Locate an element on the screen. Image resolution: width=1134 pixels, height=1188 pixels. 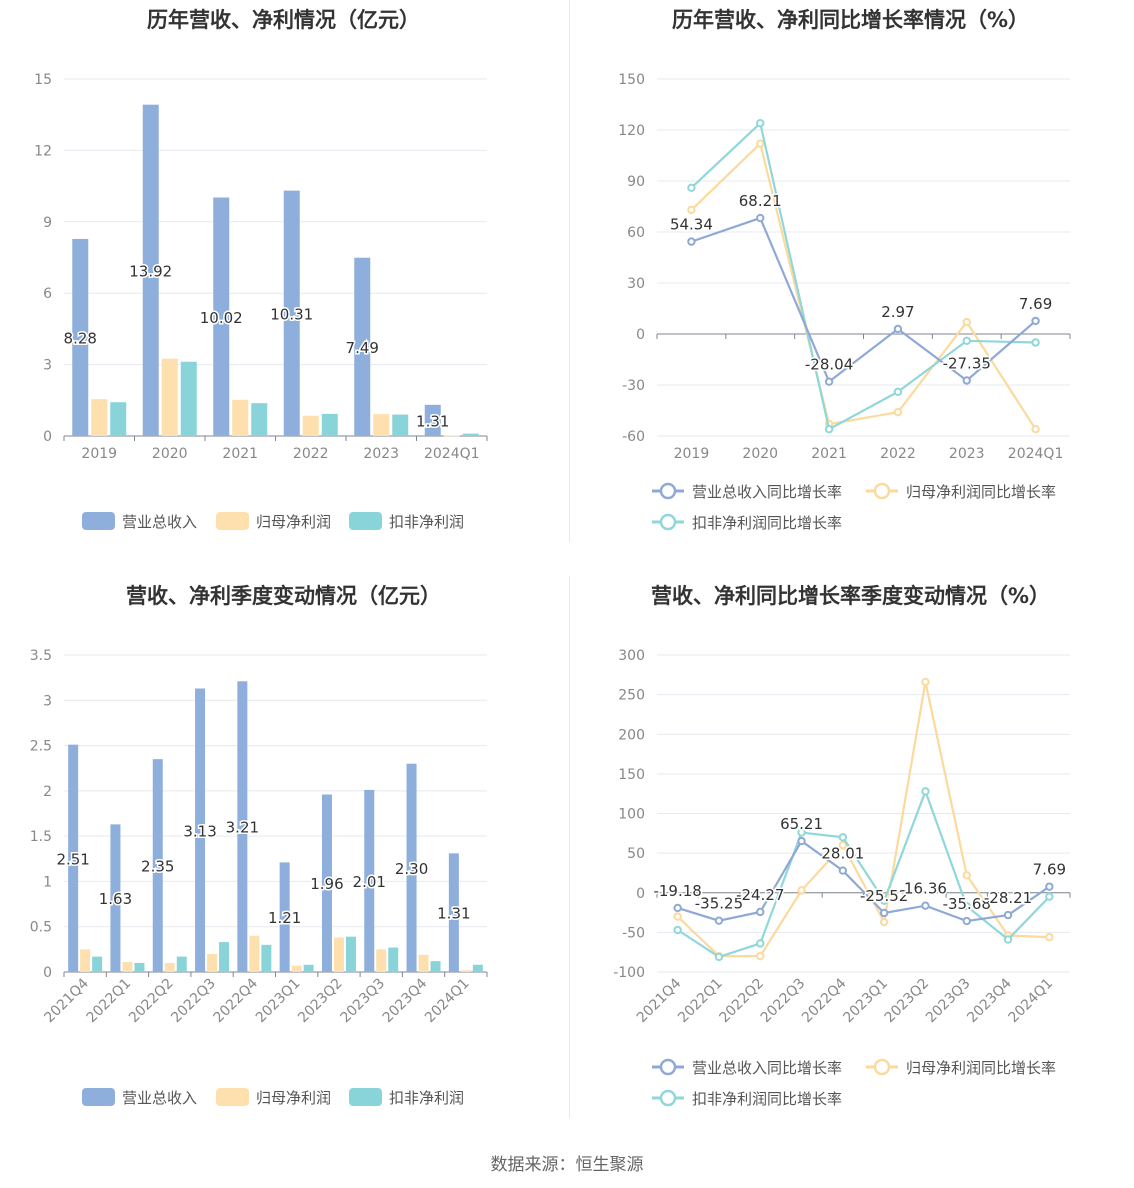
x-tick-label: 2023Q2 is located at coordinates (320, 1001).